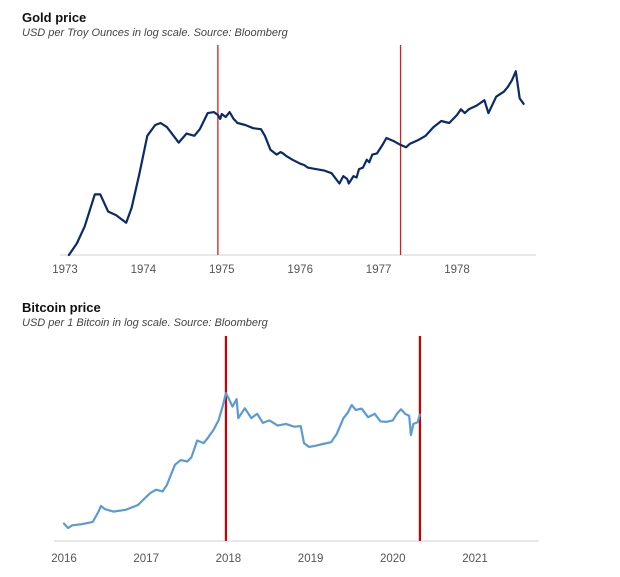  What do you see at coordinates (64, 559) in the screenshot?
I see `bitcoin-x-tick-label: 2016` at bounding box center [64, 559].